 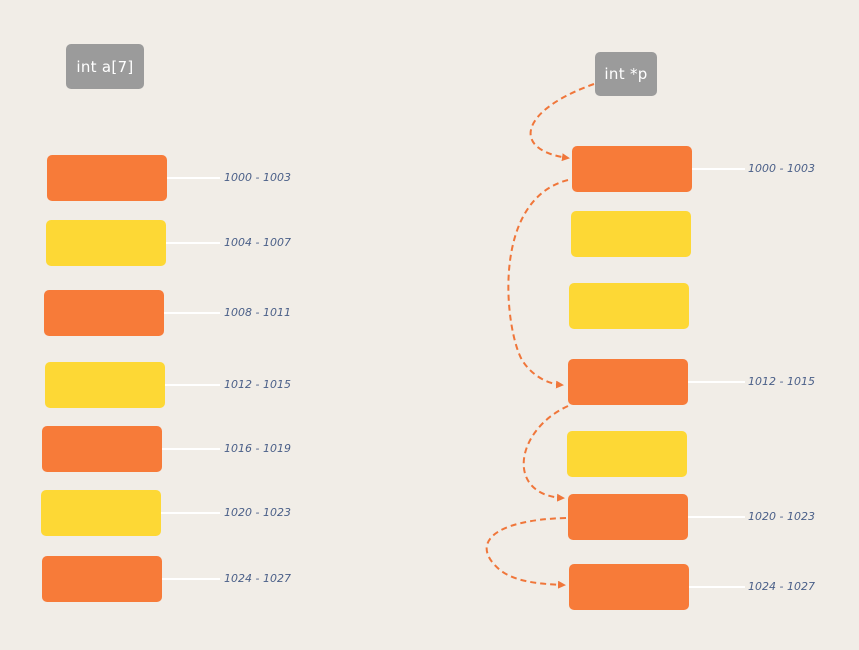 What do you see at coordinates (257, 512) in the screenshot?
I see `array-address-label-6: 1020 - 1023` at bounding box center [257, 512].